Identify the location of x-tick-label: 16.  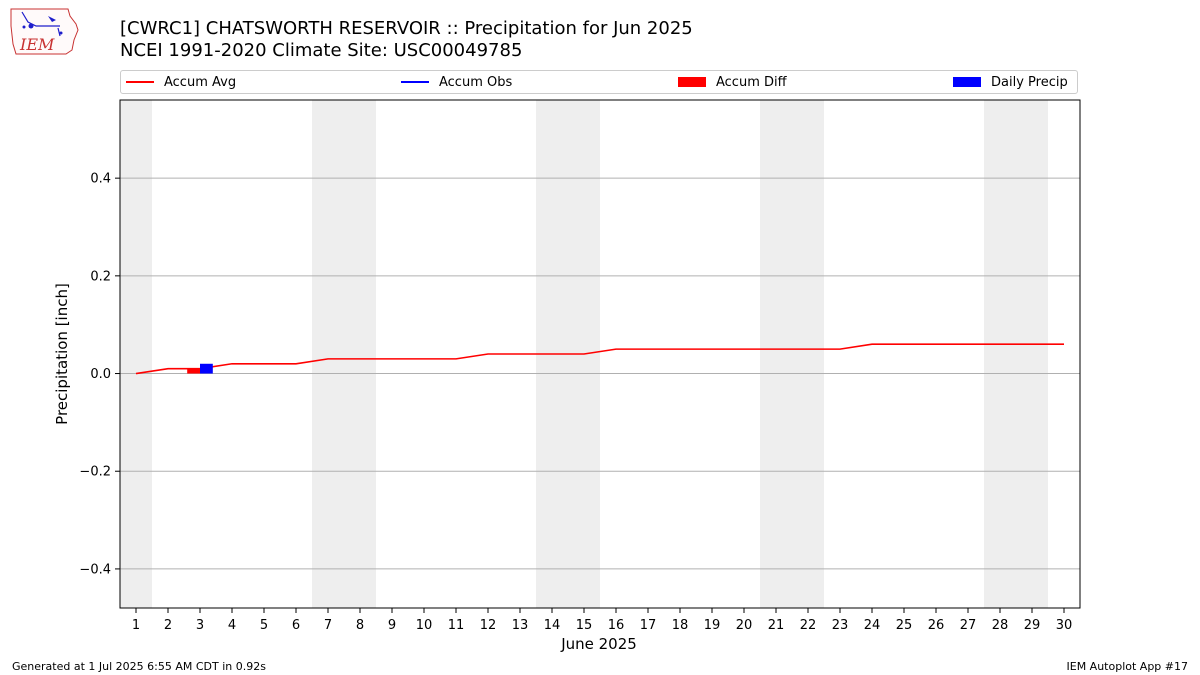
(616, 625).